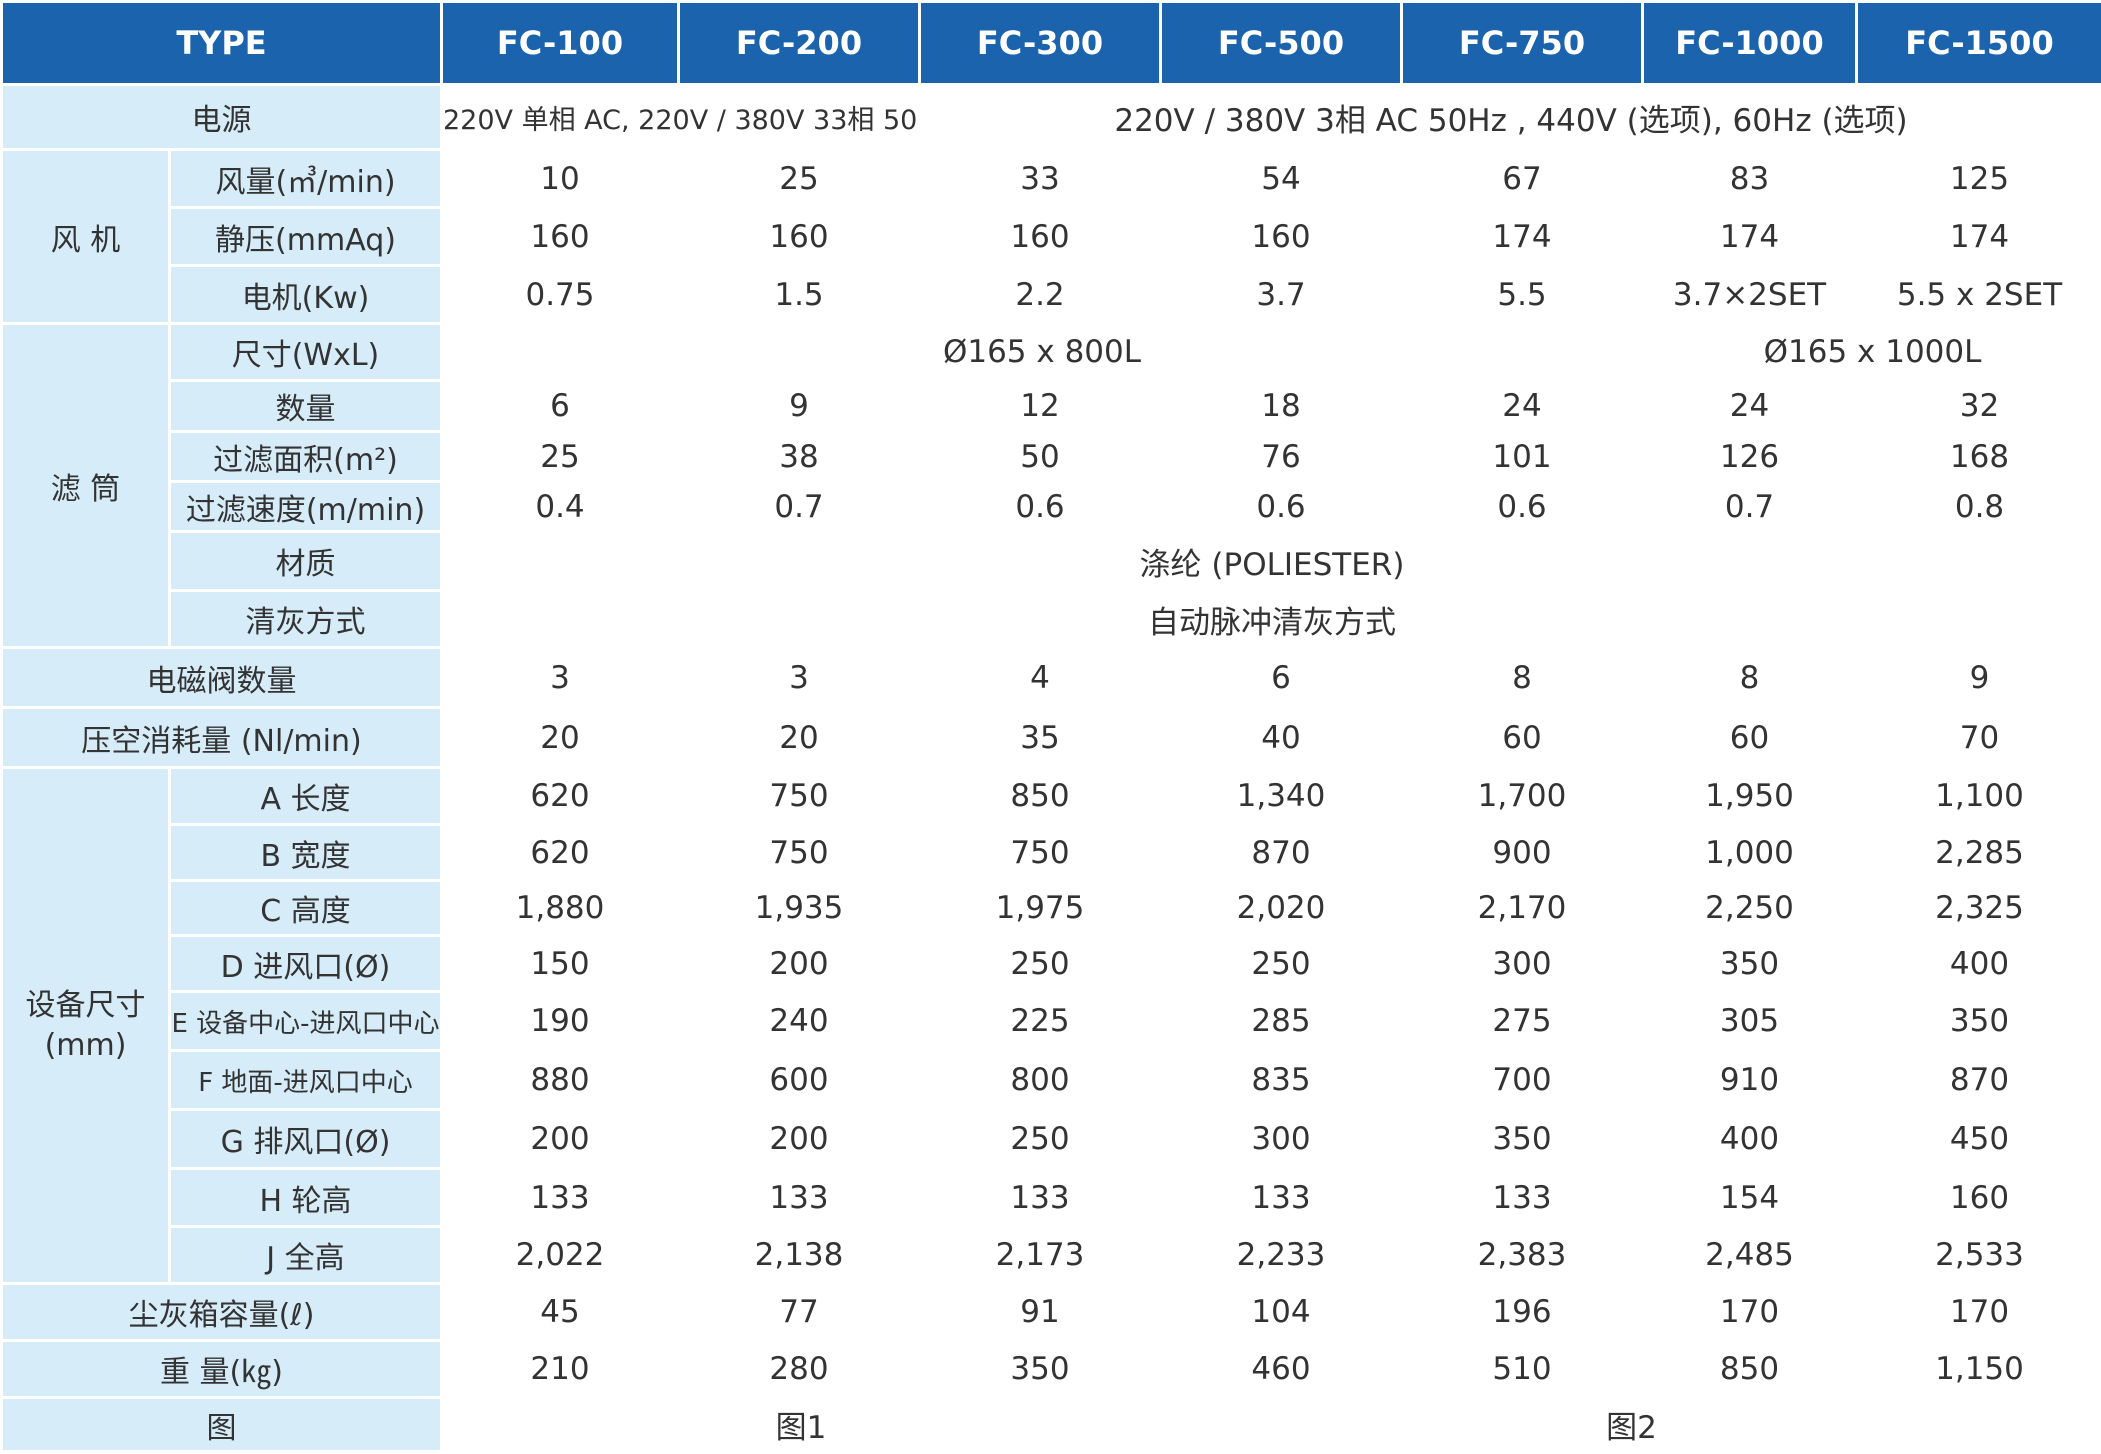 The width and height of the screenshot is (2101, 1454). Describe the element at coordinates (799, 236) in the screenshot. I see `cell: 160` at that location.